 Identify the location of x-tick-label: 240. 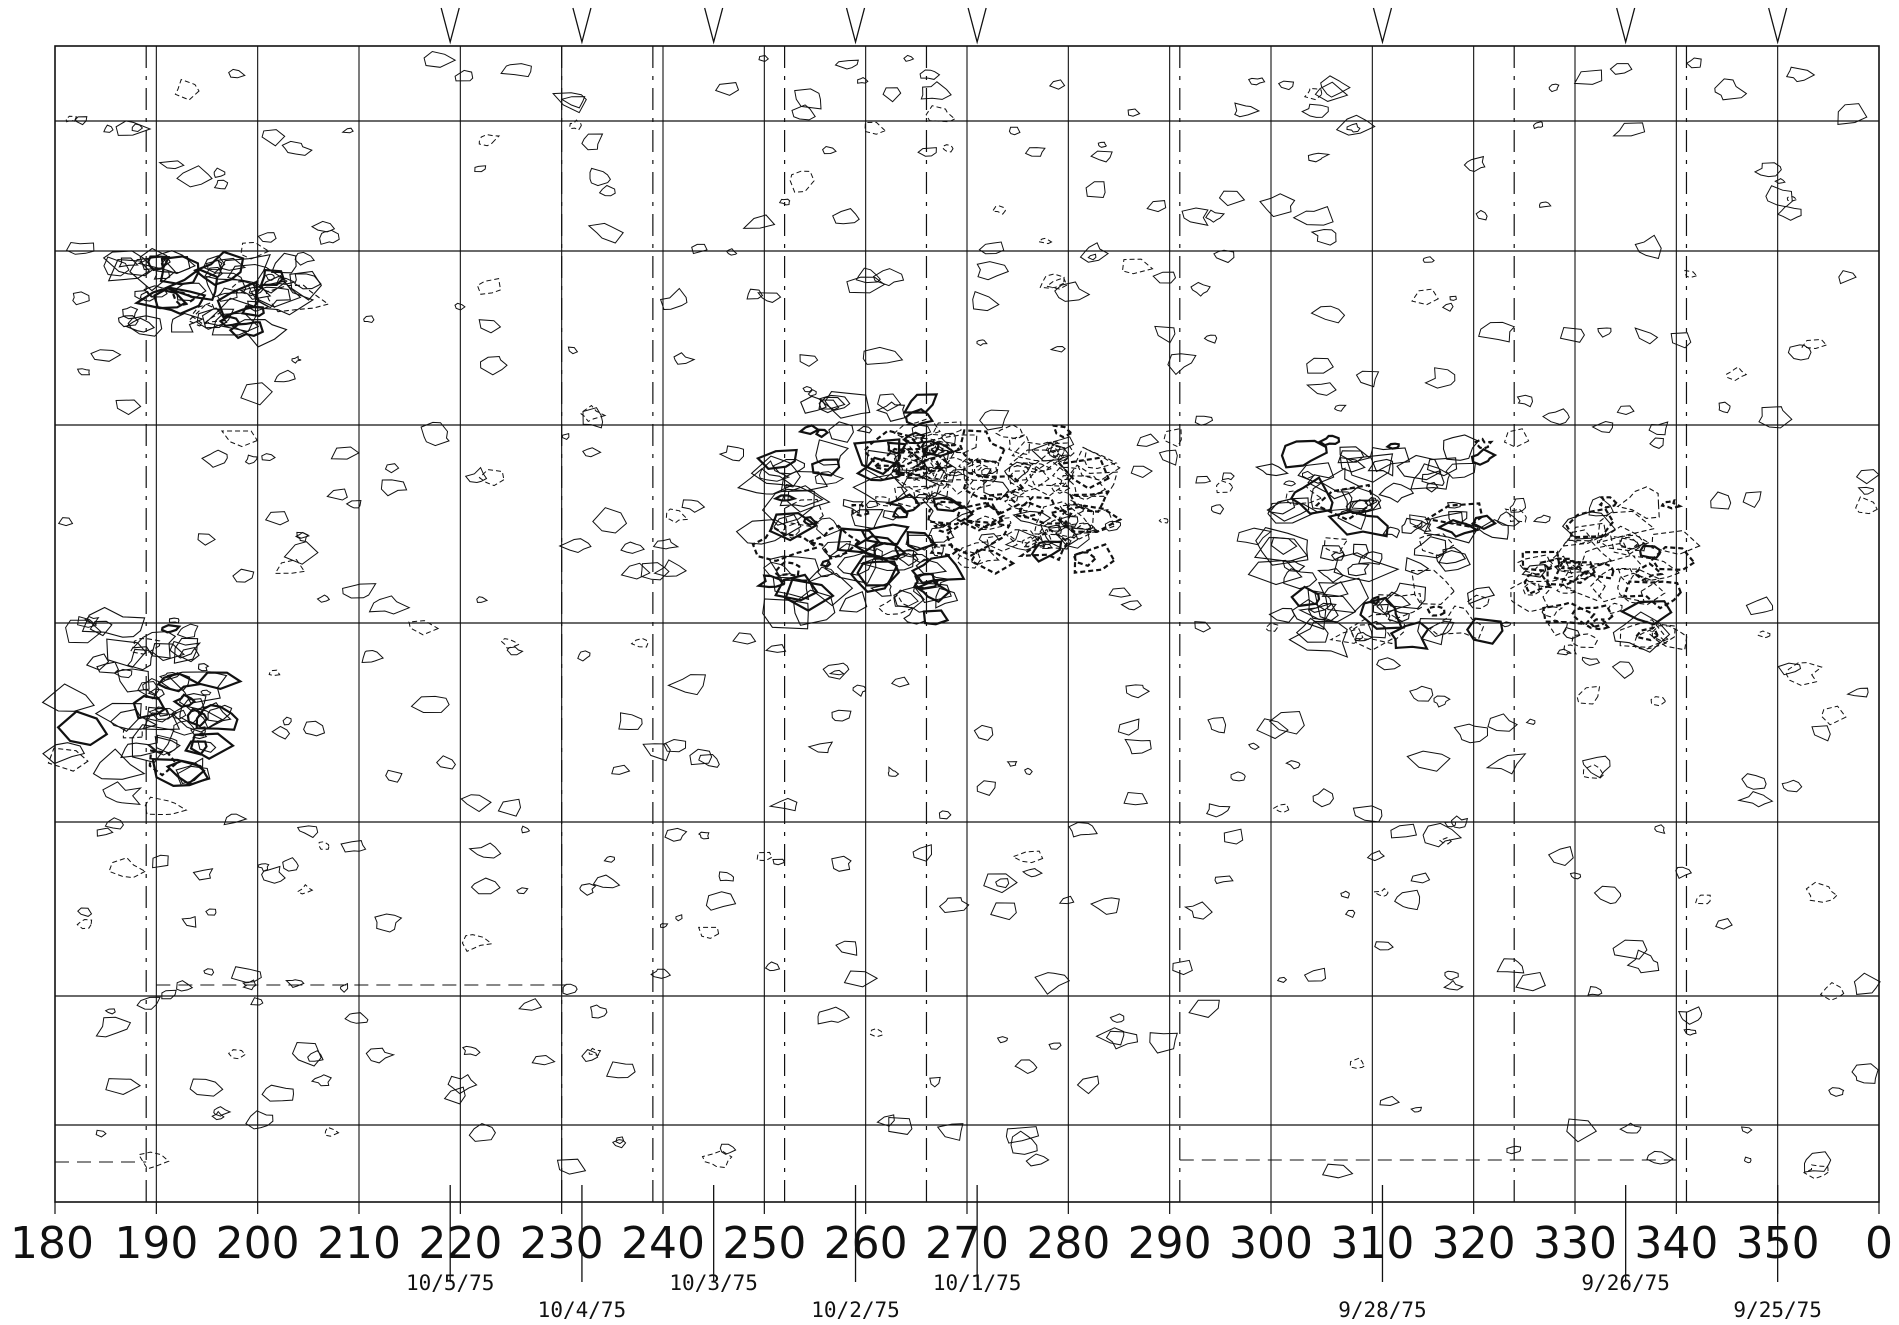
(663, 1243).